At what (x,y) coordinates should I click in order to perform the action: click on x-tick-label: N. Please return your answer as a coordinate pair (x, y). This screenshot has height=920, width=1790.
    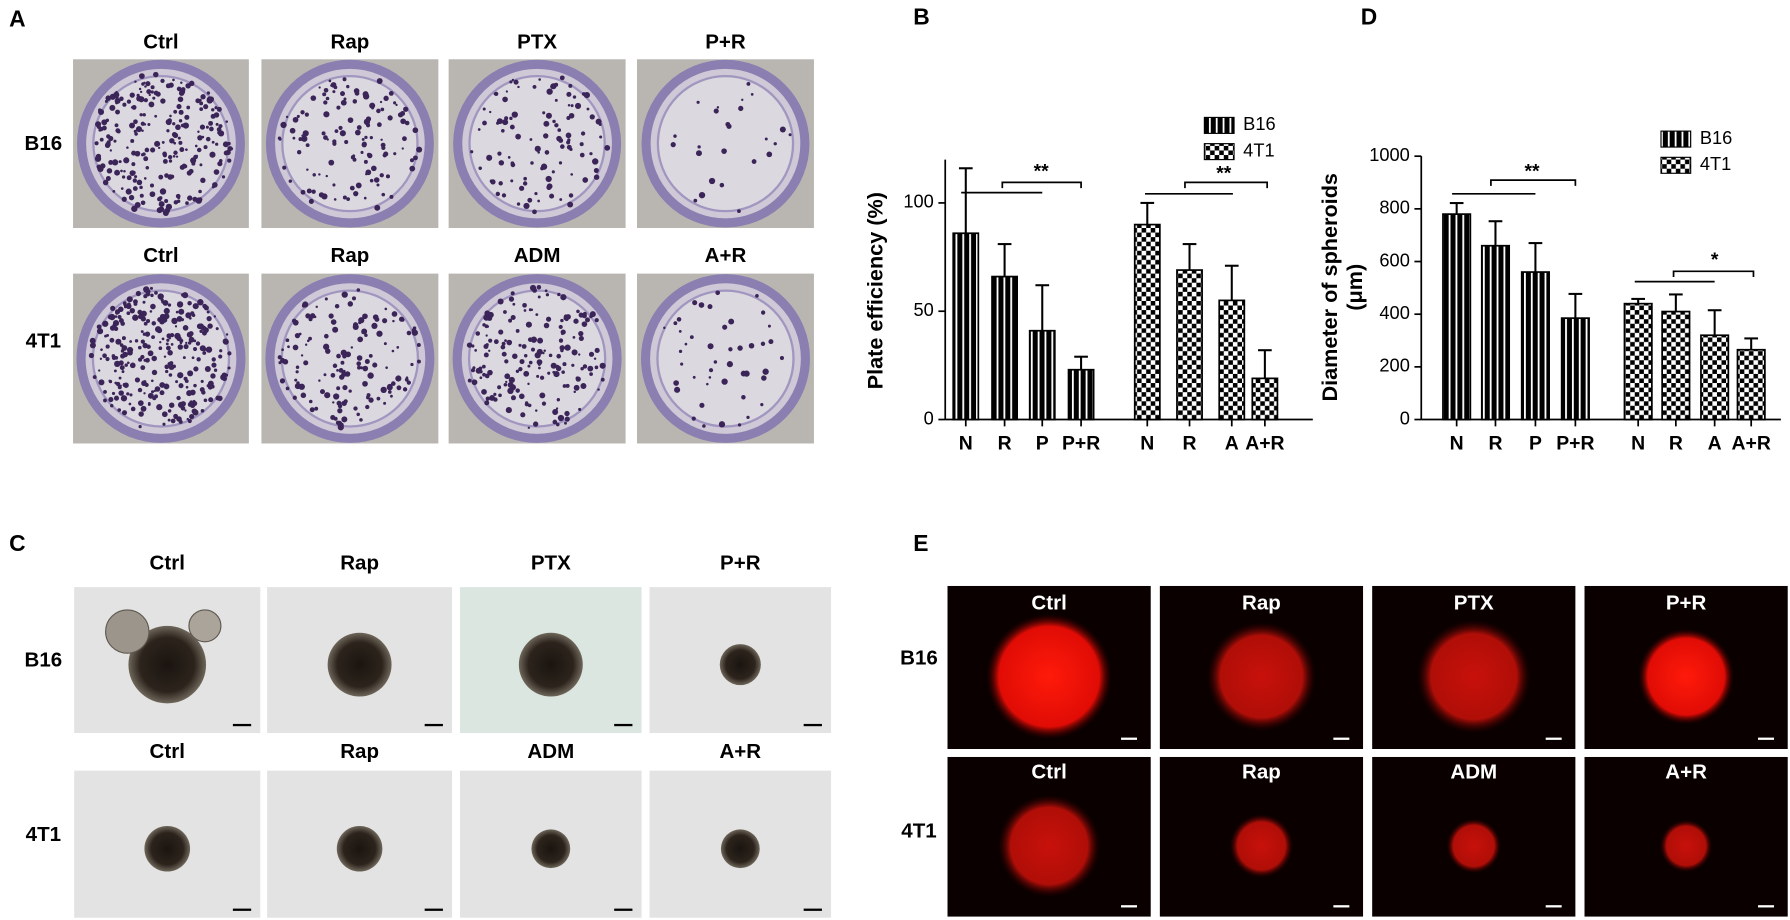
    Looking at the image, I should click on (966, 444).